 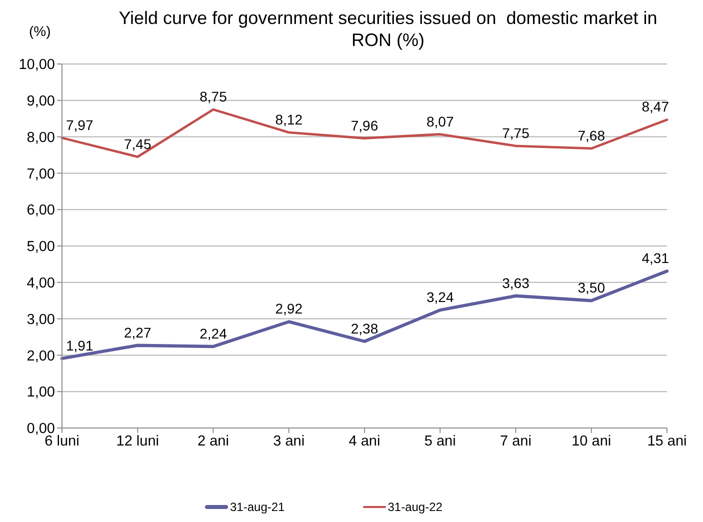 I want to click on data-label: 1,91, so click(x=80, y=345).